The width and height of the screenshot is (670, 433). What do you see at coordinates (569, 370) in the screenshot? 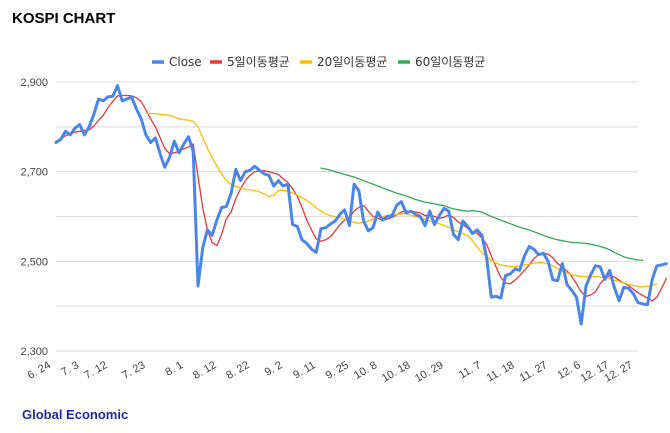
I see `x-tick-label: 12. 6` at bounding box center [569, 370].